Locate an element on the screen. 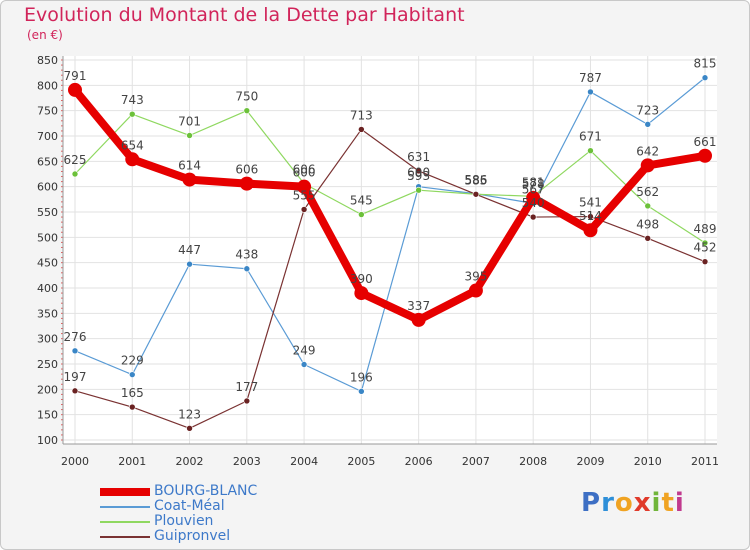  y-tick-label: 700 is located at coordinates (47, 136).